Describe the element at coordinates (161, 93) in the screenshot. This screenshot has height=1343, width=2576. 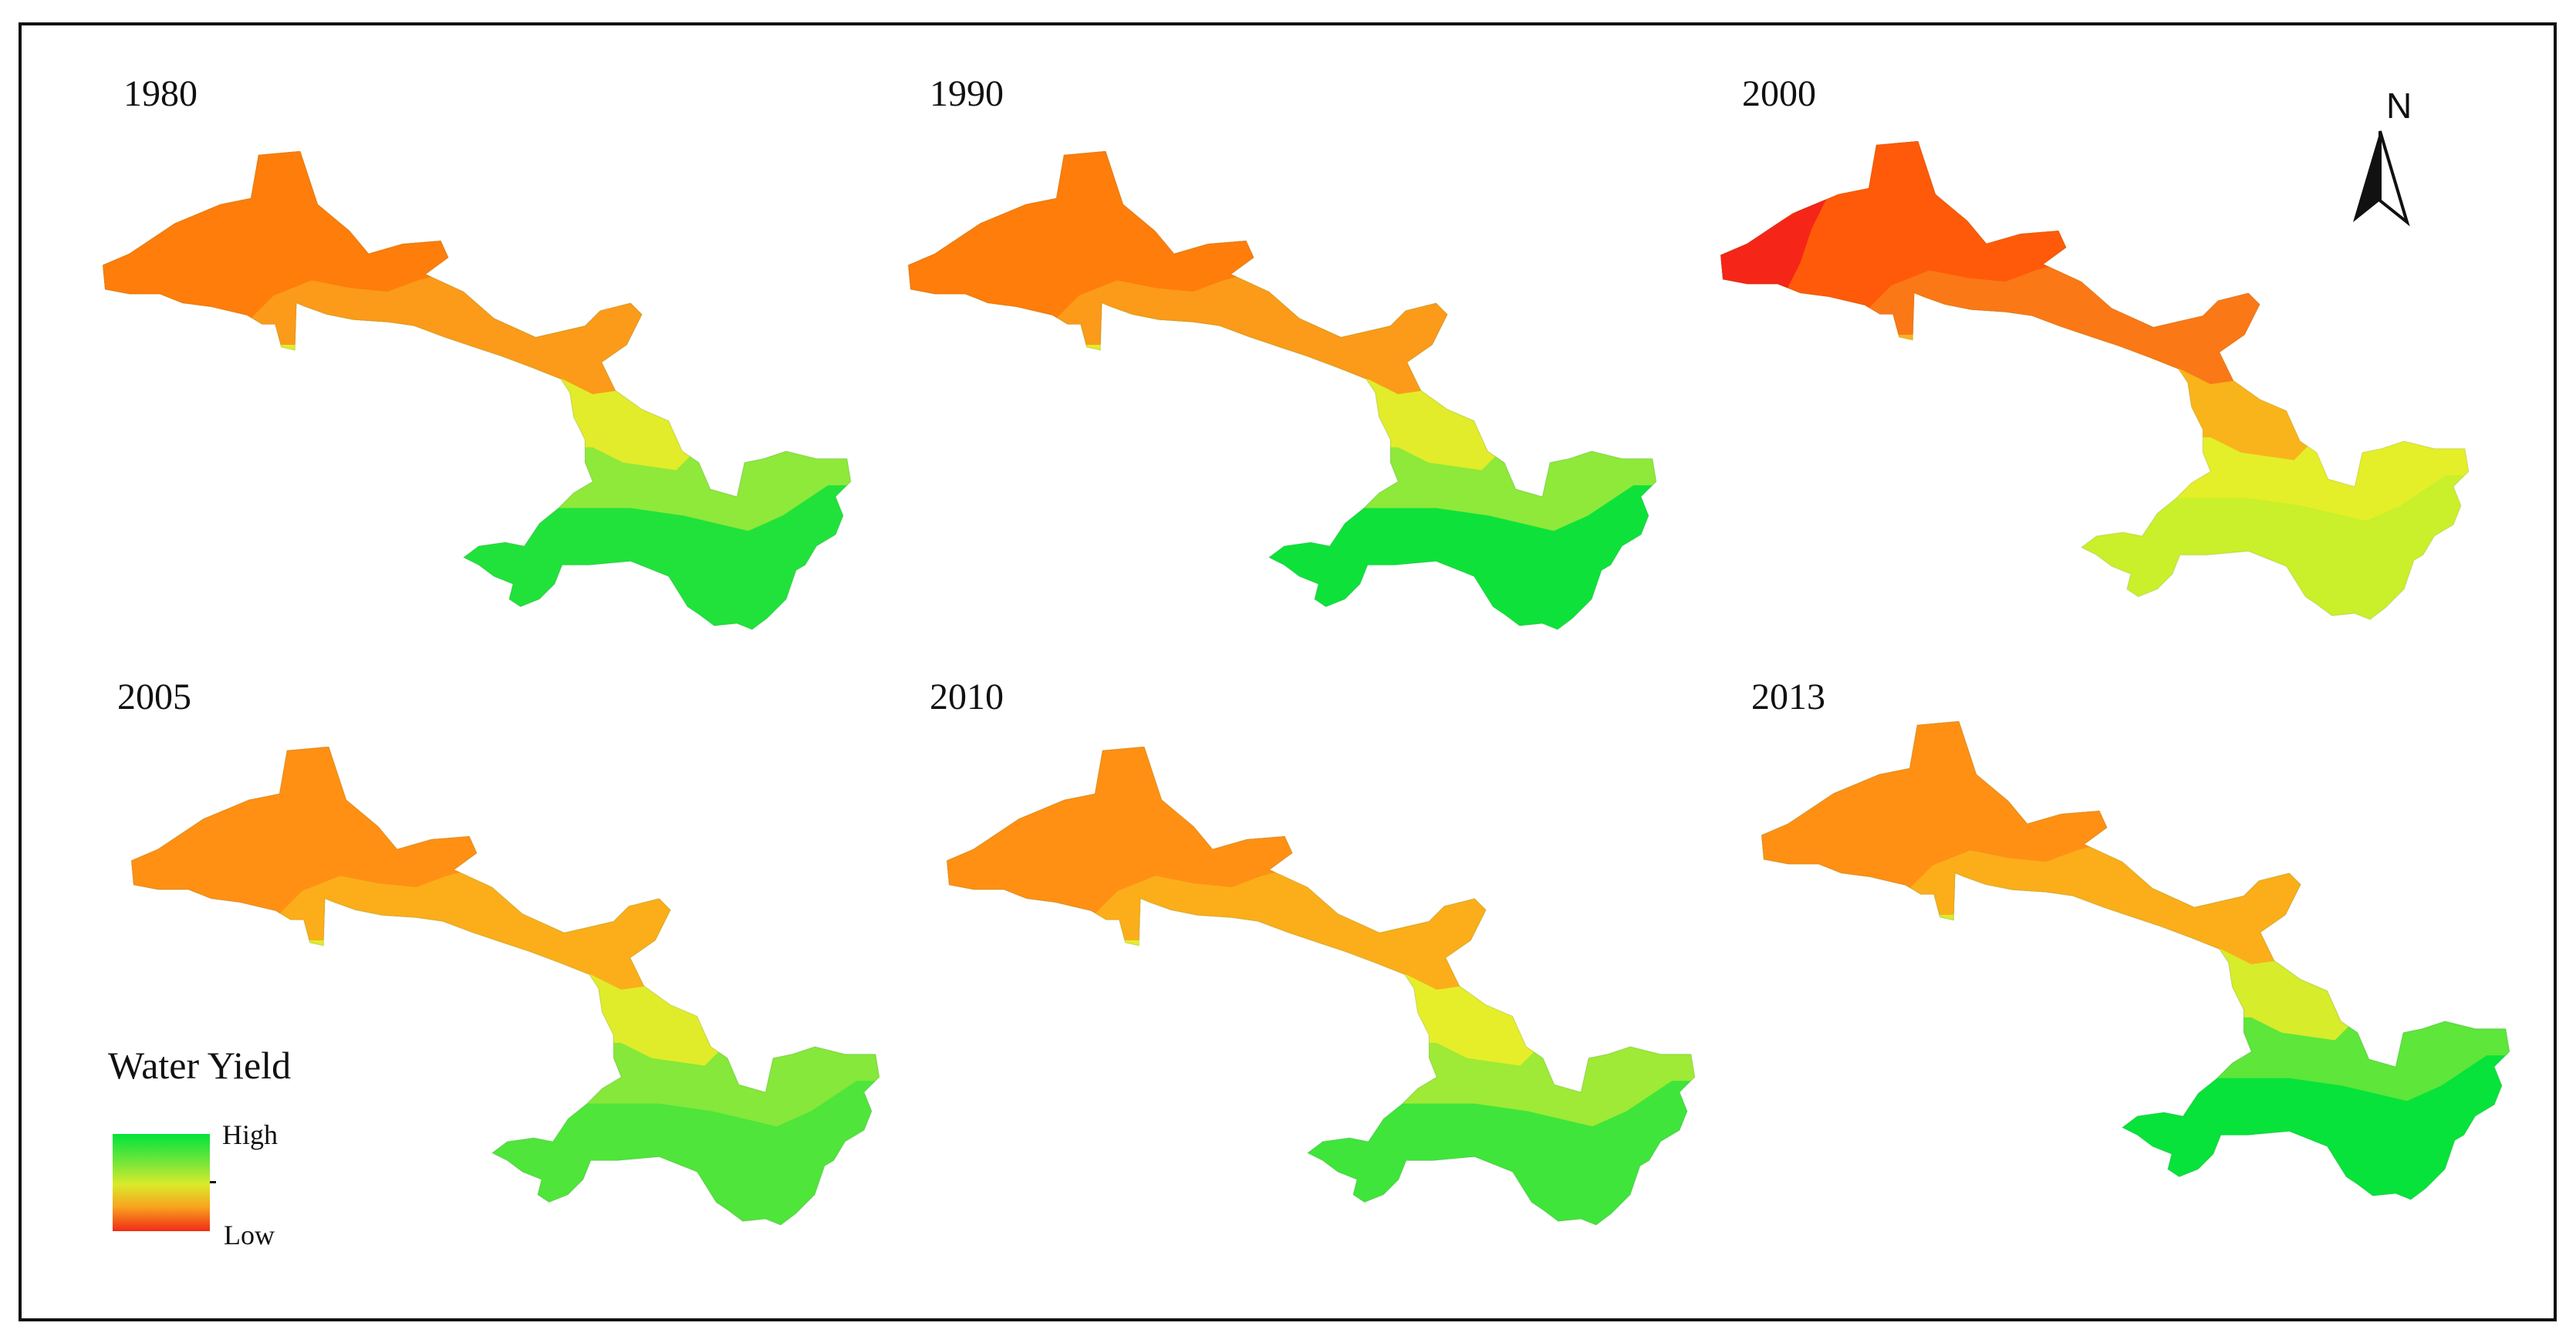
I see `panel-year-label: 1980` at that location.